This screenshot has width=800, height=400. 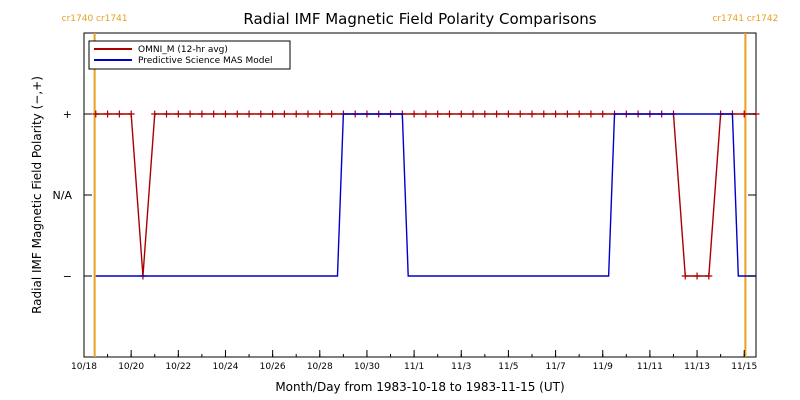 What do you see at coordinates (414, 367) in the screenshot?
I see `x-tick-label: 11/1` at bounding box center [414, 367].